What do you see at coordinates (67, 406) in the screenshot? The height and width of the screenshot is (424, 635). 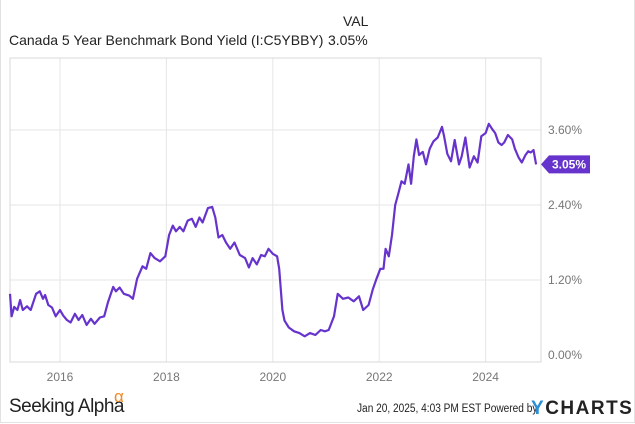 I see `seeking-alpha-logo: Seeking Alpha` at bounding box center [67, 406].